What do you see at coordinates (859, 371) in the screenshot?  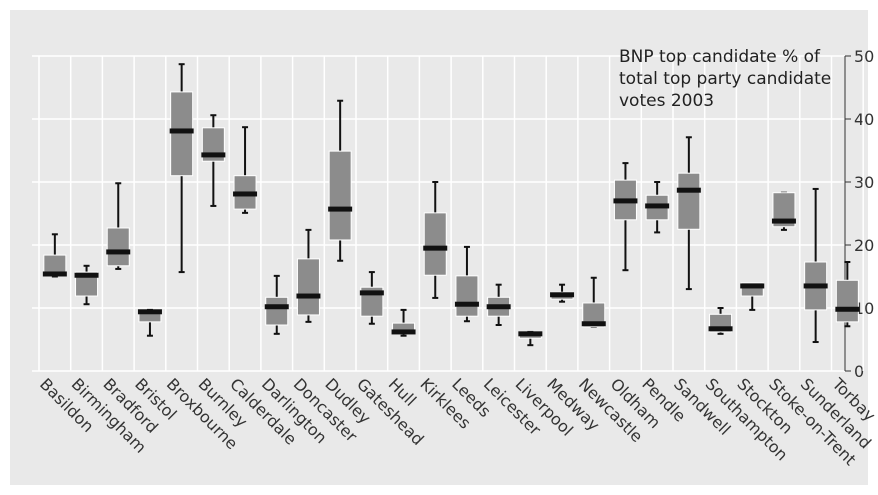 I see `y-tick-label: 0` at bounding box center [859, 371].